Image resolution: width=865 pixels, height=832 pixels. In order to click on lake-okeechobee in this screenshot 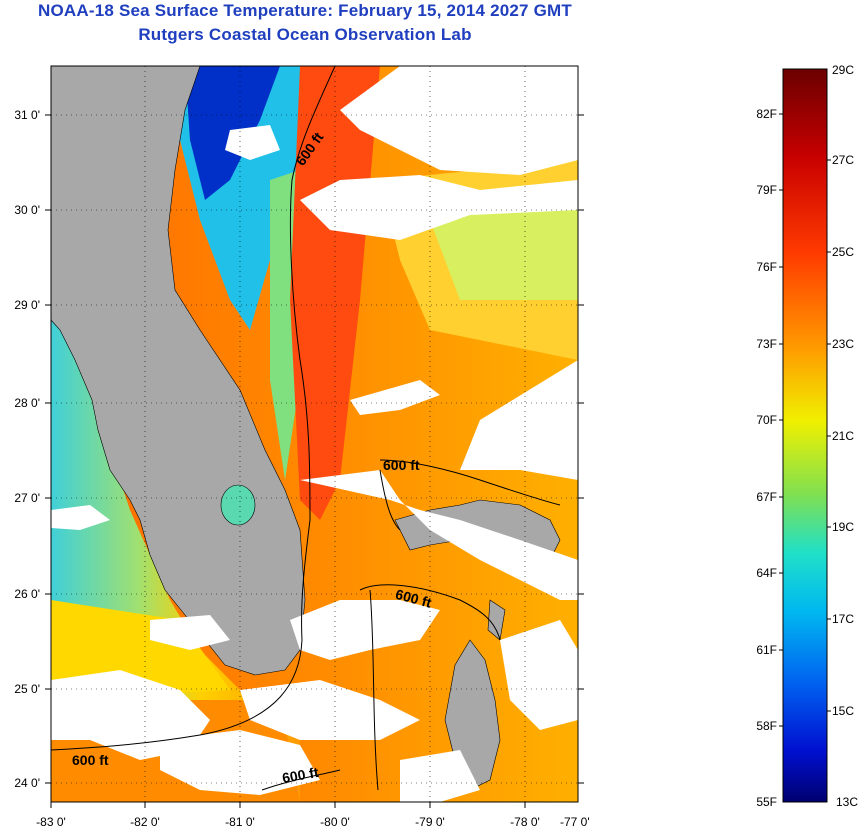, I will do `click(238, 505)`.